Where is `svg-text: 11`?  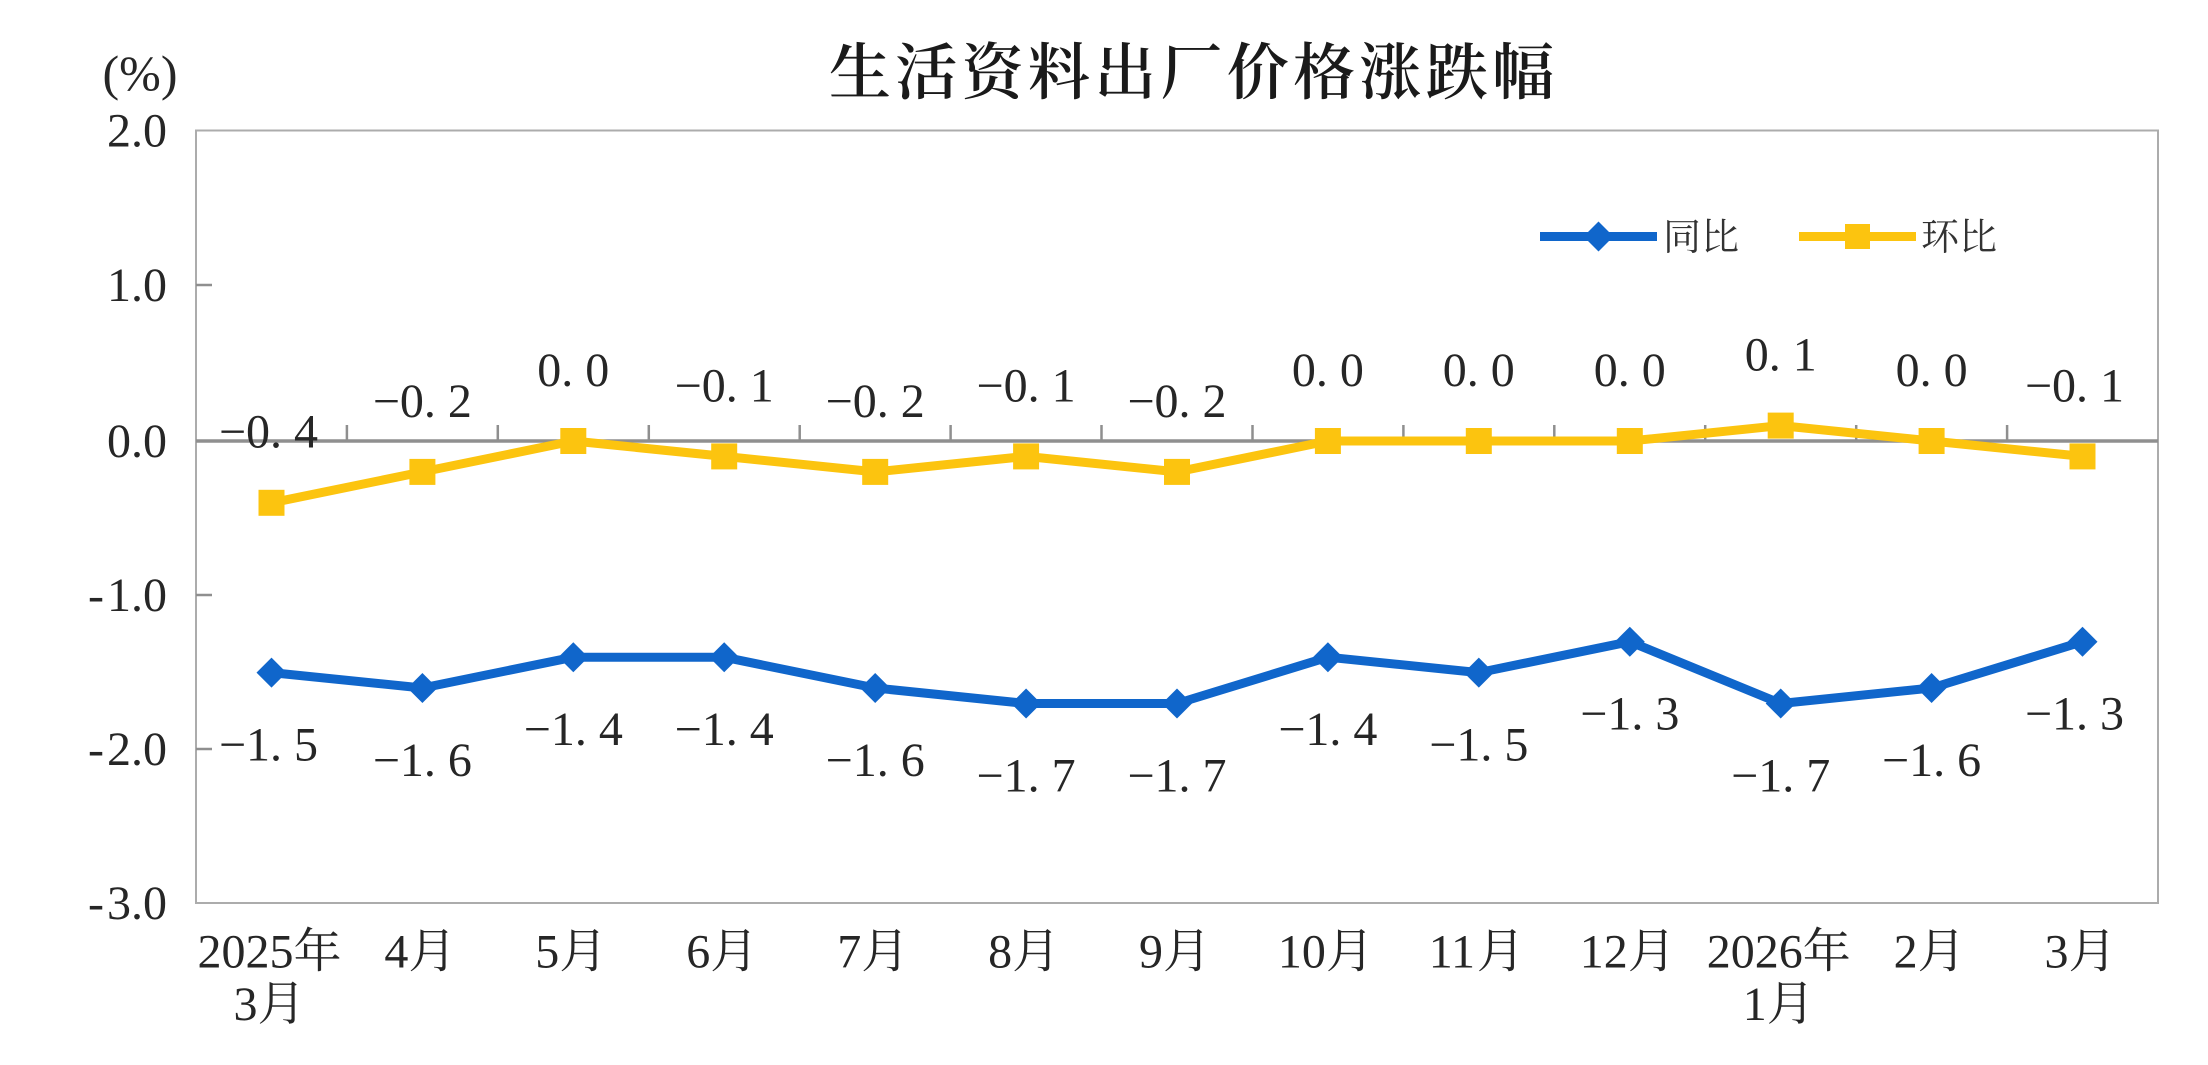
svg-text: 11 is located at coordinates (1452, 952).